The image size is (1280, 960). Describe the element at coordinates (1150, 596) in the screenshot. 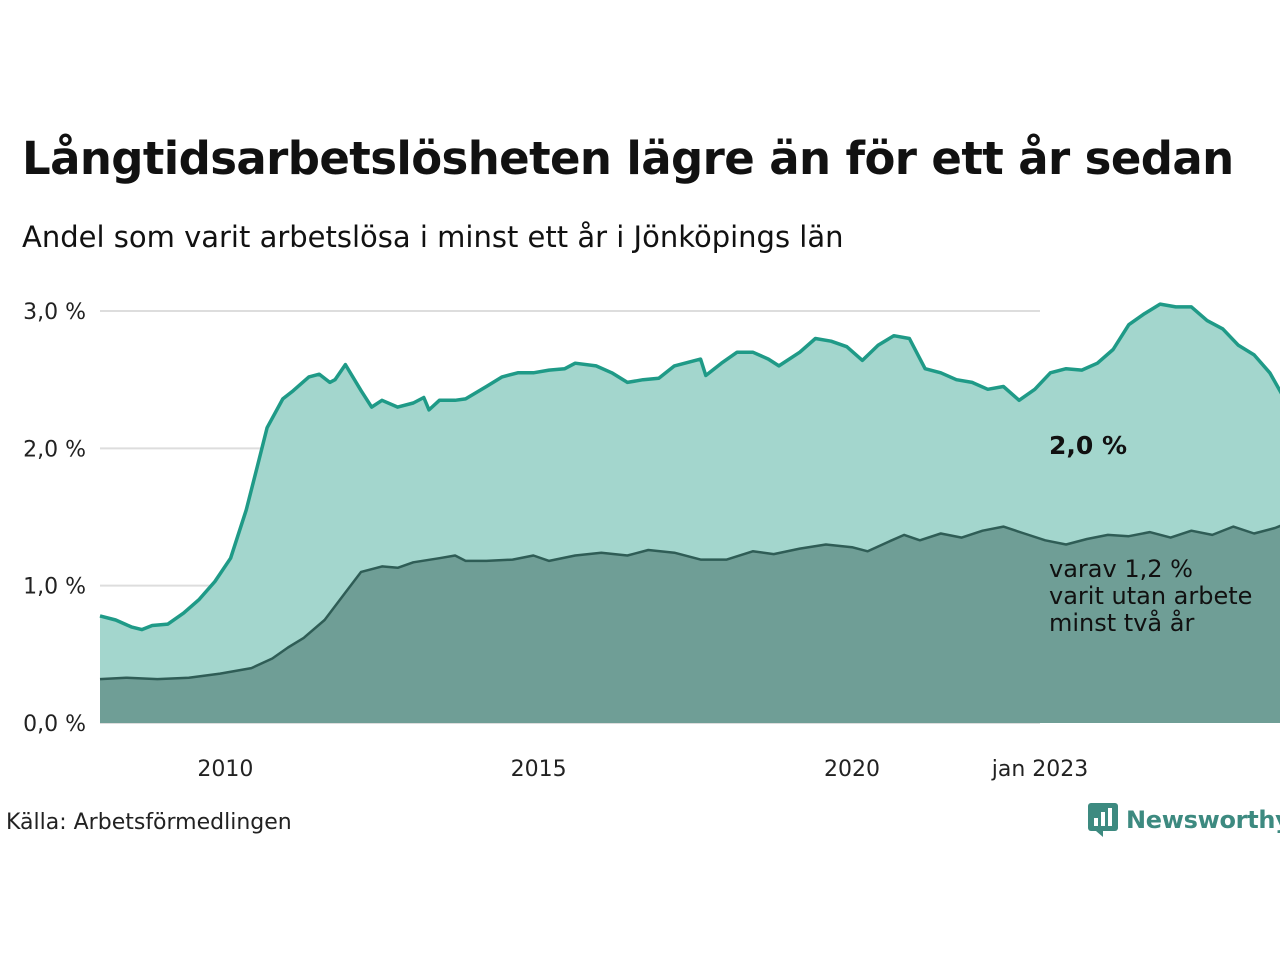

I see `sub-series-end-label: varit utan arbete` at that location.